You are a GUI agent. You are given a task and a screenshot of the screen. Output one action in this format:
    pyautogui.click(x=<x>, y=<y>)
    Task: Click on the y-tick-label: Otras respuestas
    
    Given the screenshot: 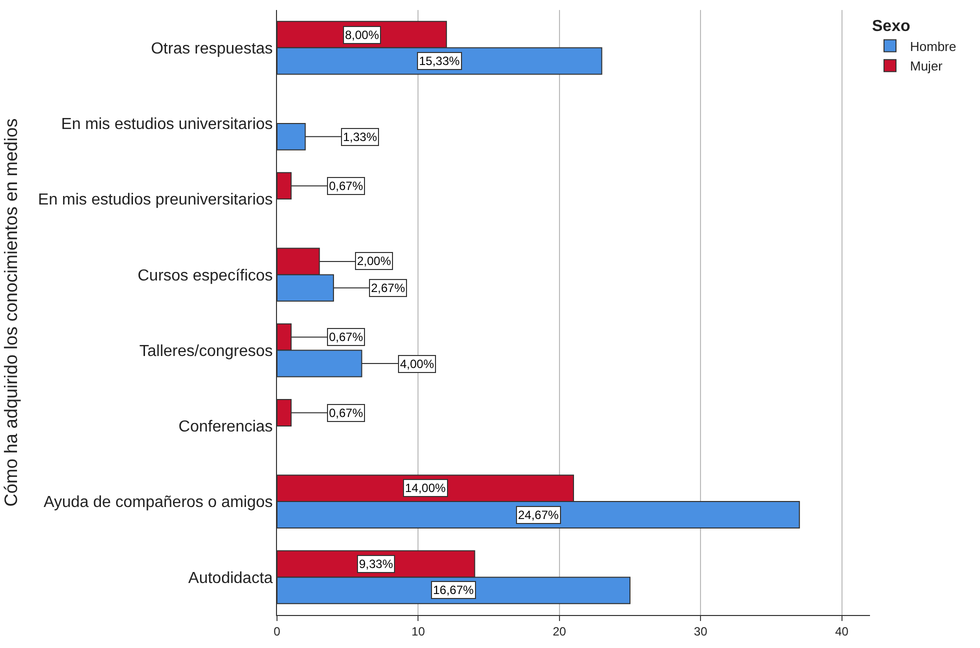 What is the action you would take?
    pyautogui.click(x=211, y=49)
    